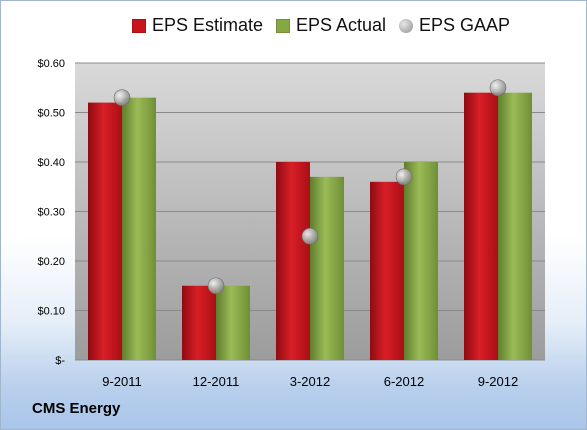 Image resolution: width=587 pixels, height=430 pixels. Describe the element at coordinates (406, 25) in the screenshot. I see `legend-marker-gaap` at that location.